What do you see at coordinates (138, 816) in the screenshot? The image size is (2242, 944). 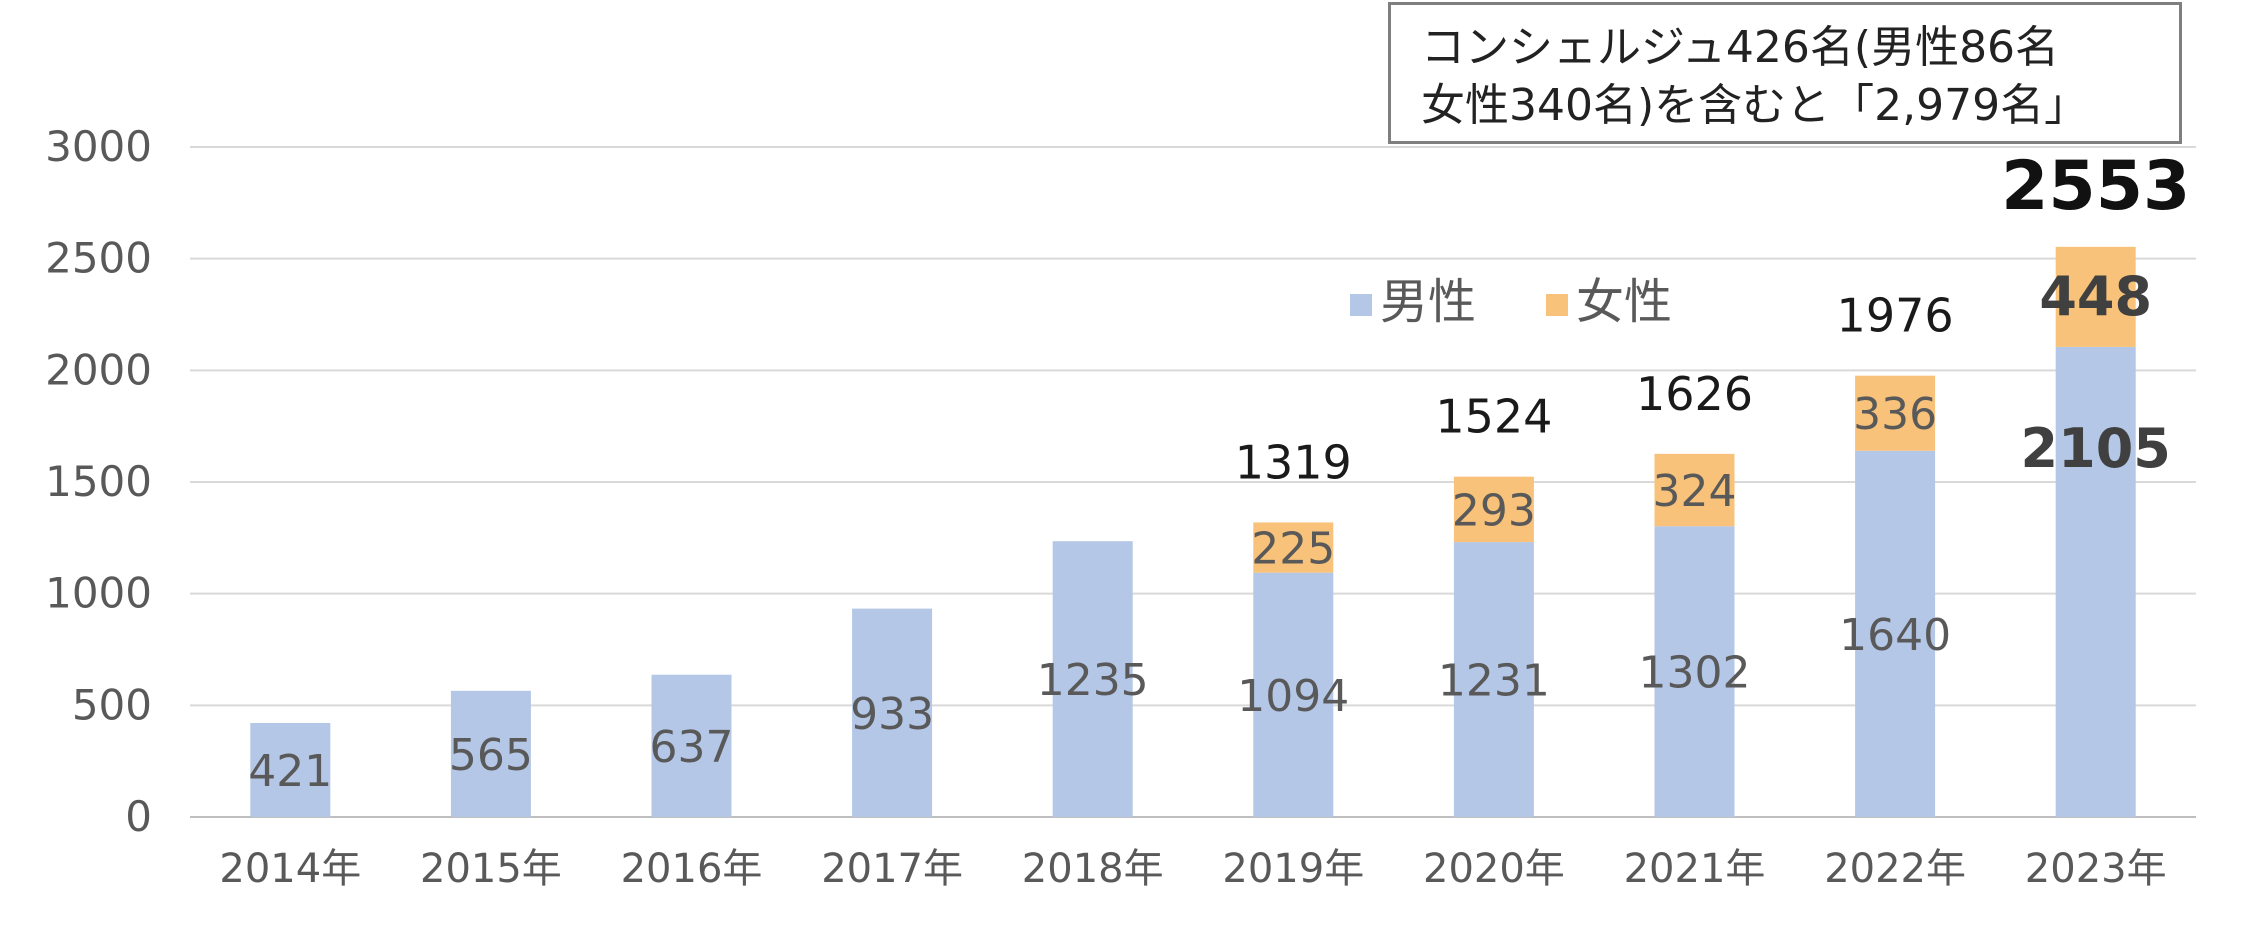 I see `y-tick-label: 0` at bounding box center [138, 816].